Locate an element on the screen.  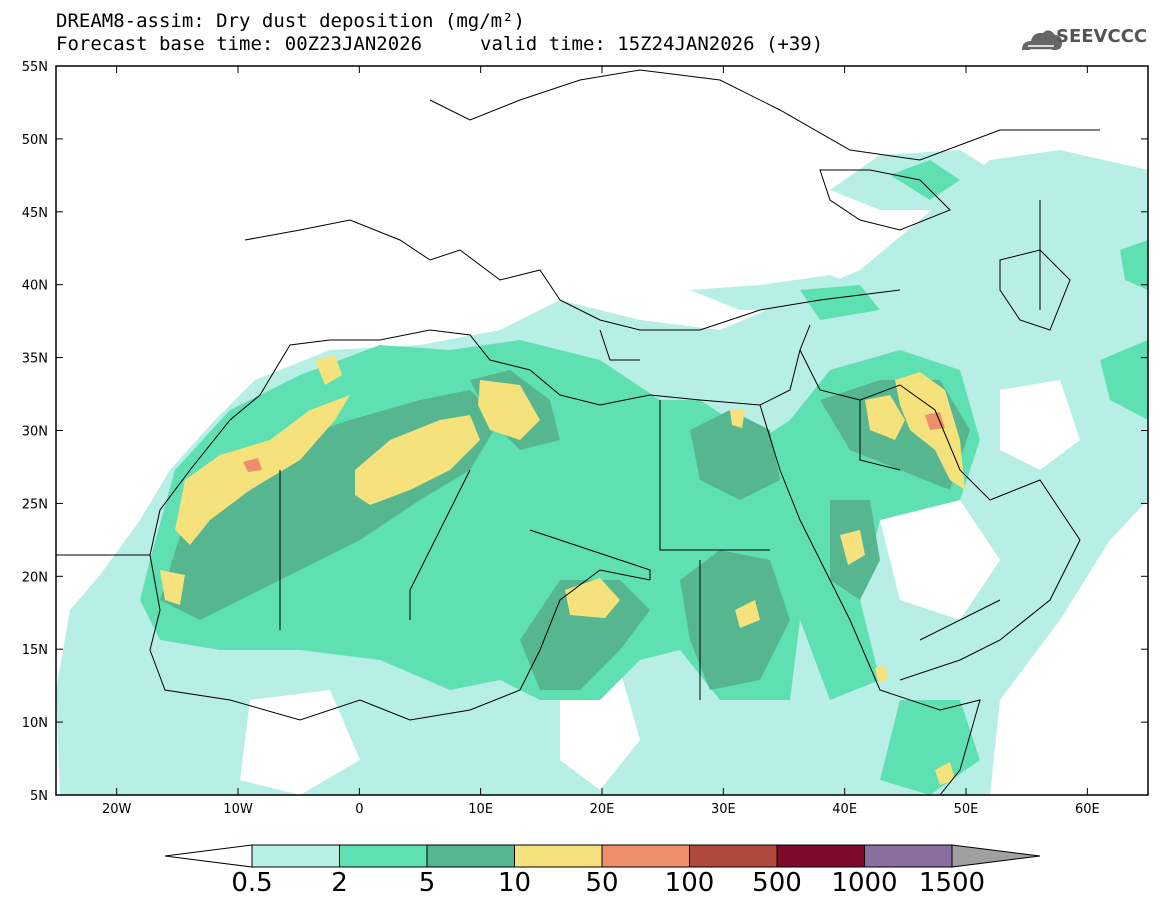
lon-label: 30E is located at coordinates (723, 809).